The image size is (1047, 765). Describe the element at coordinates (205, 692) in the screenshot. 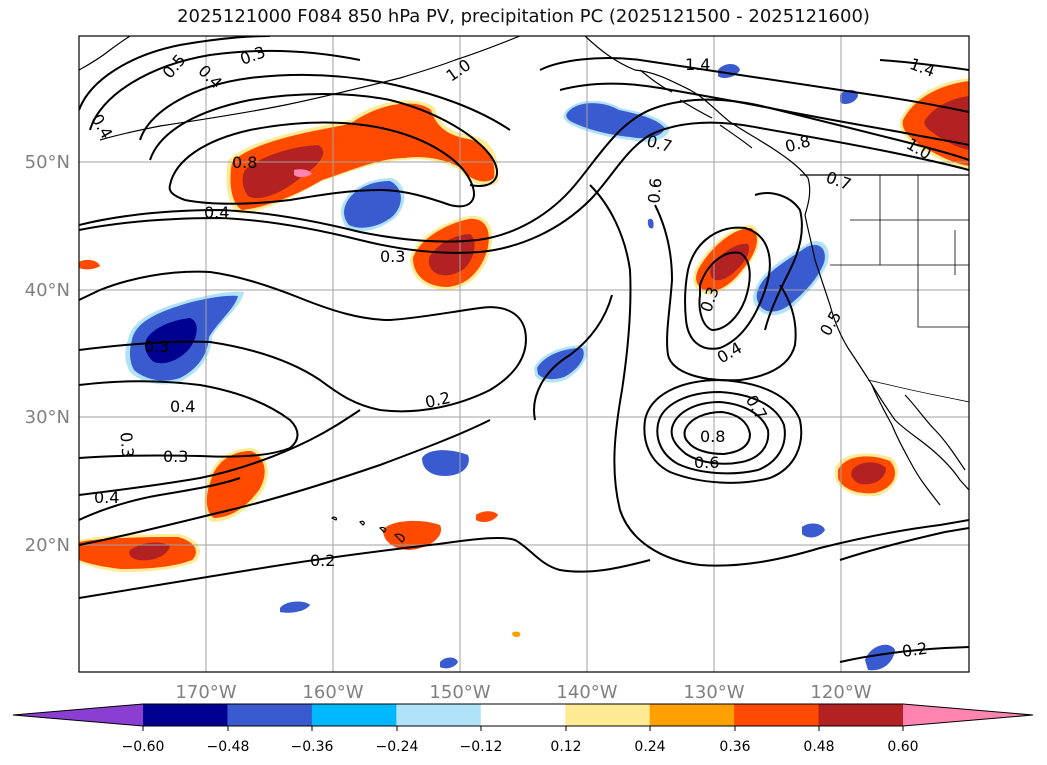

I see `lon-label: 170°W` at that location.